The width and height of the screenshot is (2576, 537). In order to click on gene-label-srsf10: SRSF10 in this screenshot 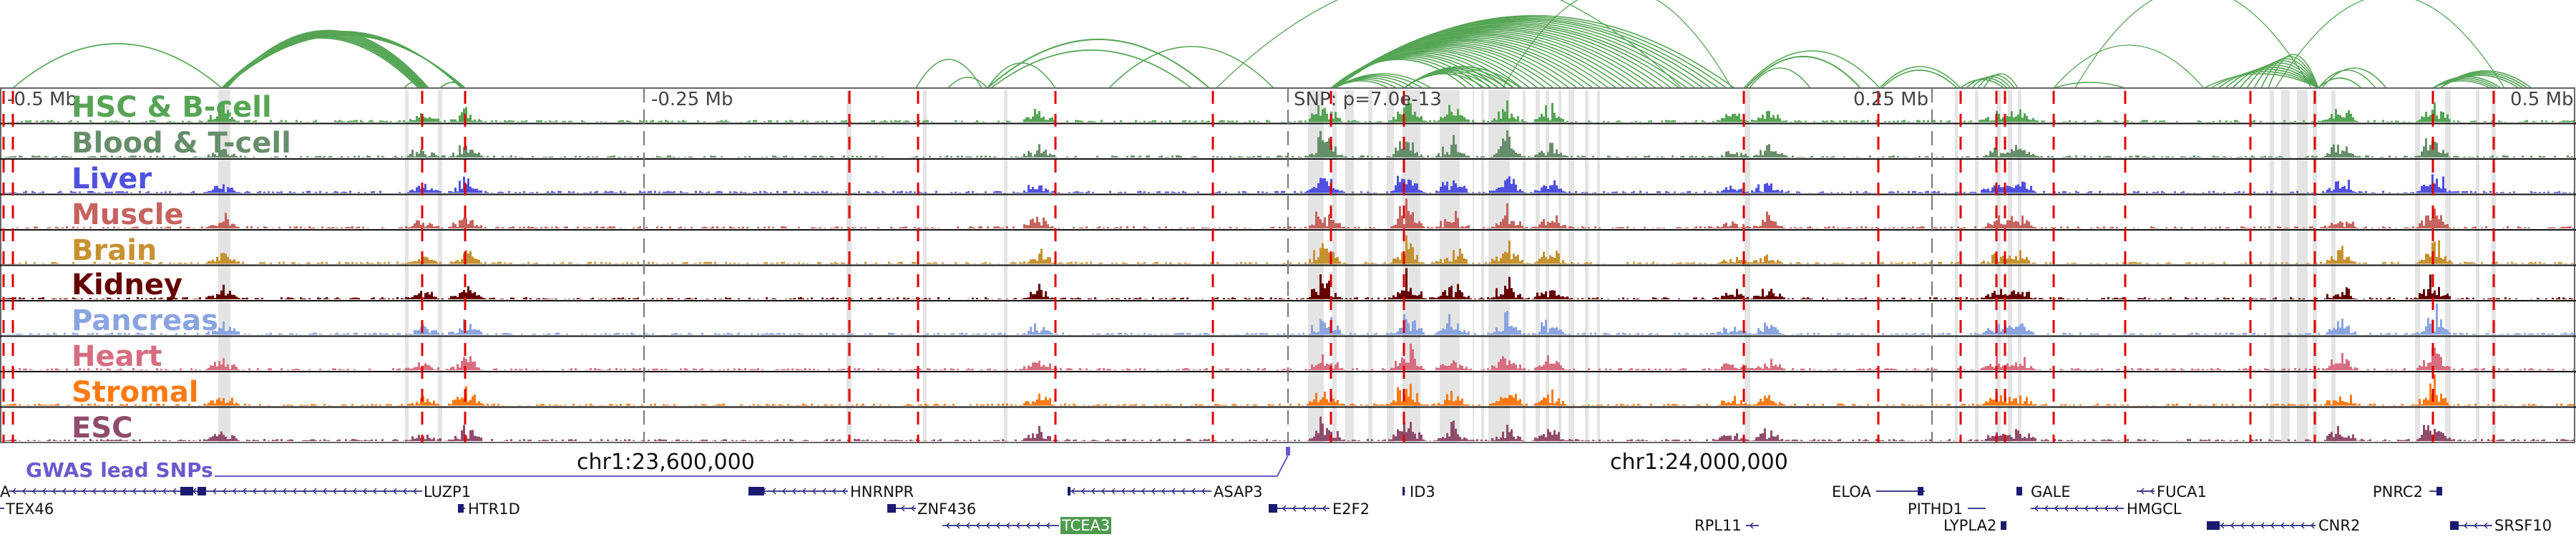, I will do `click(2523, 525)`.